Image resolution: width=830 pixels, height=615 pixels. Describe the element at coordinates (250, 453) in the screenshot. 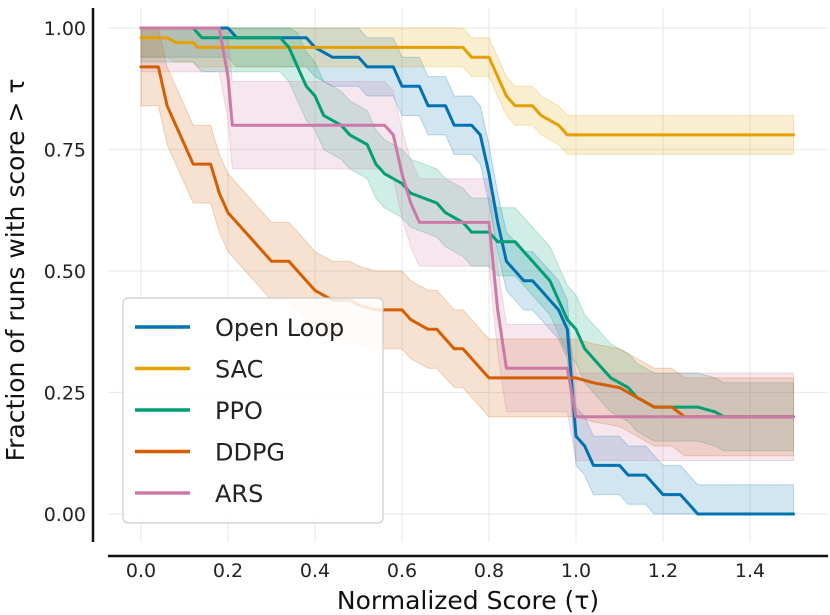

I see `legend-label-ddpg: DDPG` at that location.